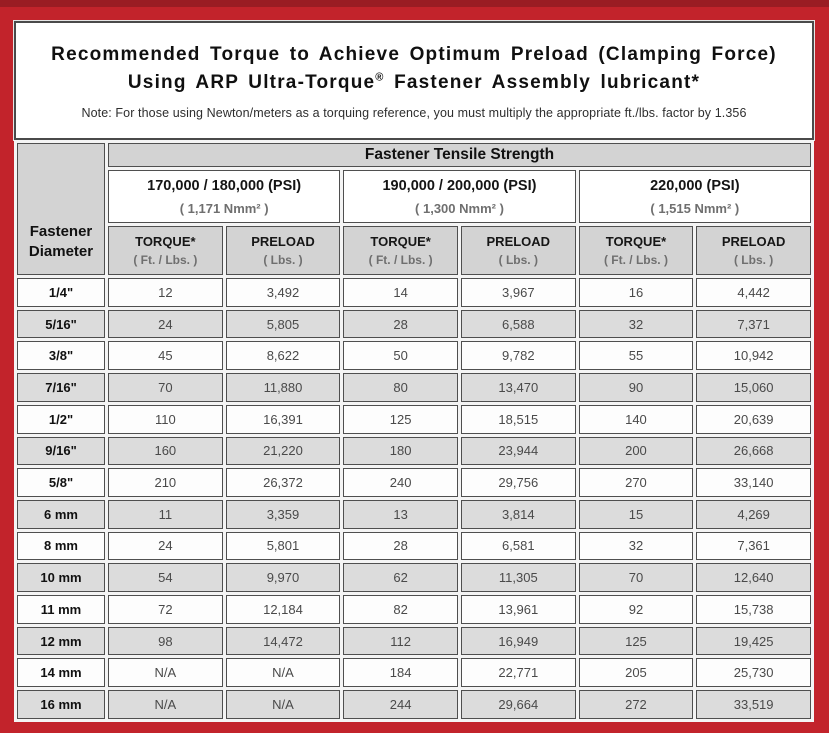  Describe the element at coordinates (636, 419) in the screenshot. I see `value-cell: 140` at that location.